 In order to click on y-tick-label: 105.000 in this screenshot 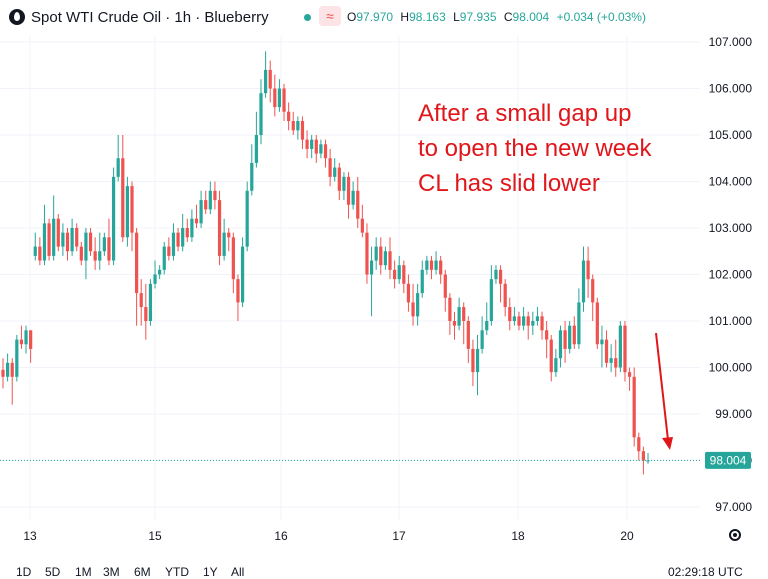, I will do `click(731, 135)`.